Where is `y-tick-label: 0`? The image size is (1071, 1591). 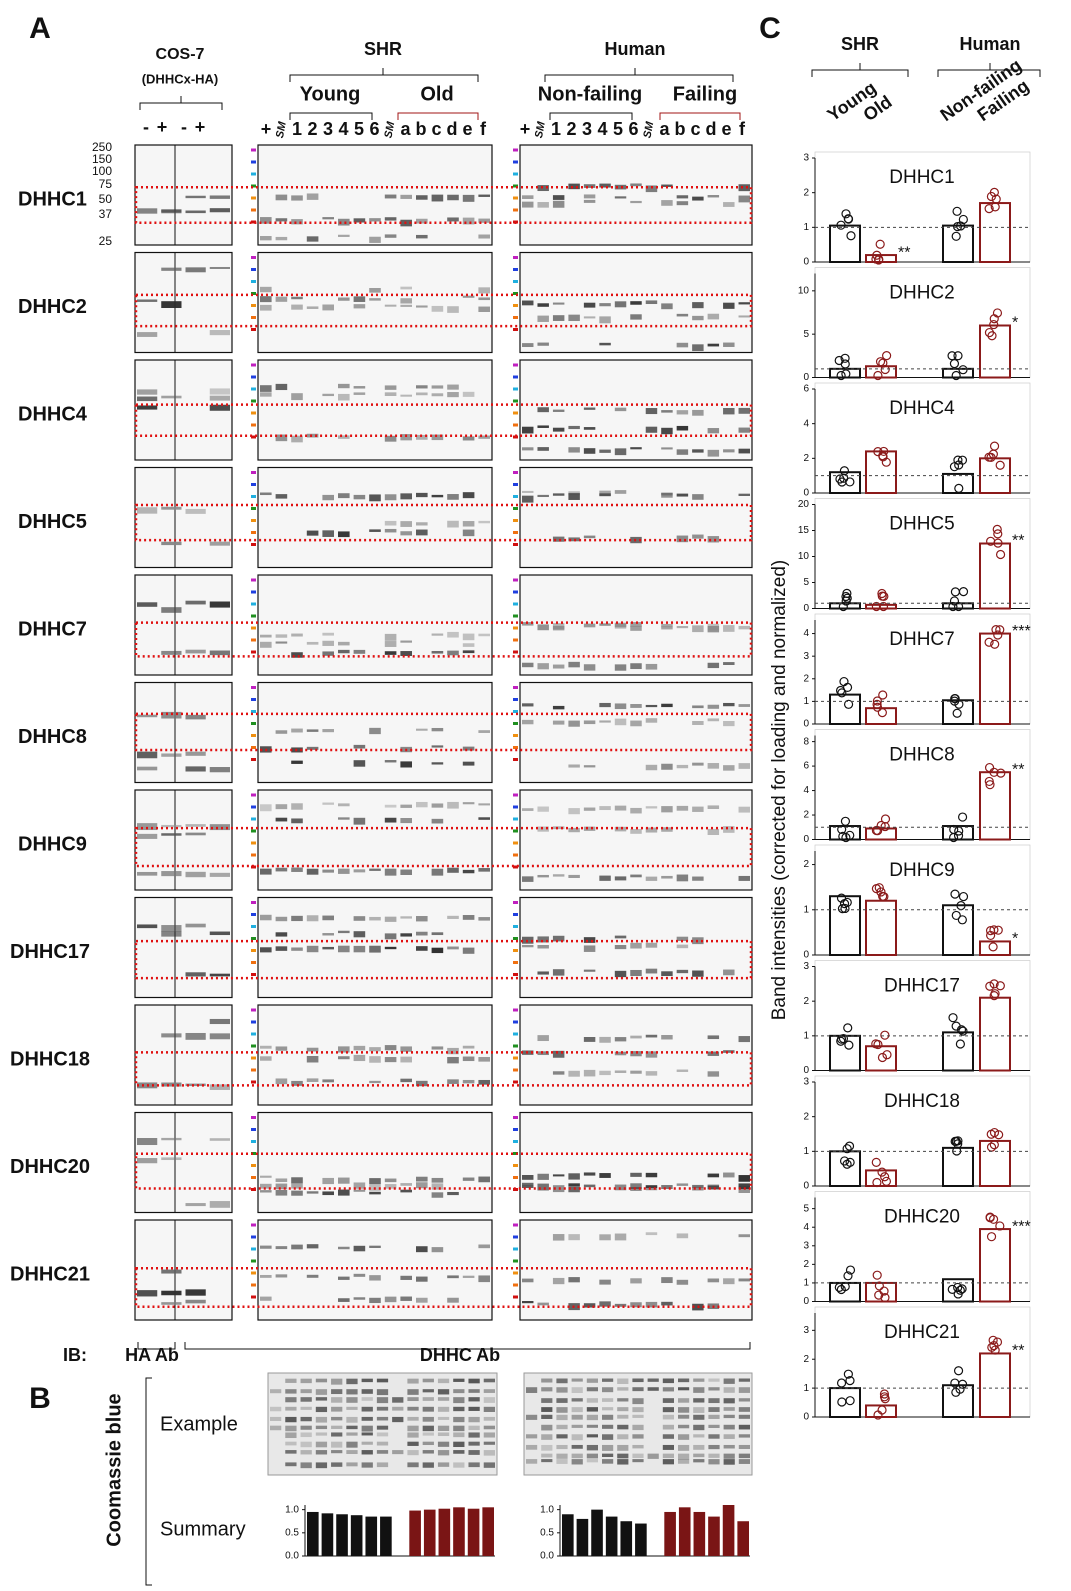
y-tick-label: 0 is located at coordinates (806, 1070).